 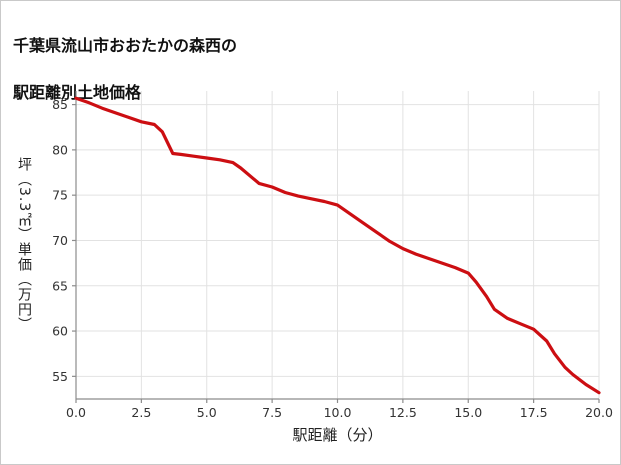 I want to click on y-tick-label: 55, so click(x=60, y=376).